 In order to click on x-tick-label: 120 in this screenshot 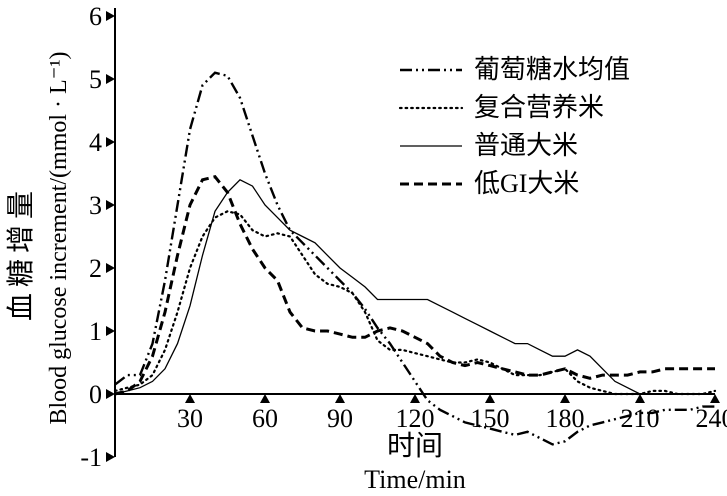, I will do `click(415, 418)`.